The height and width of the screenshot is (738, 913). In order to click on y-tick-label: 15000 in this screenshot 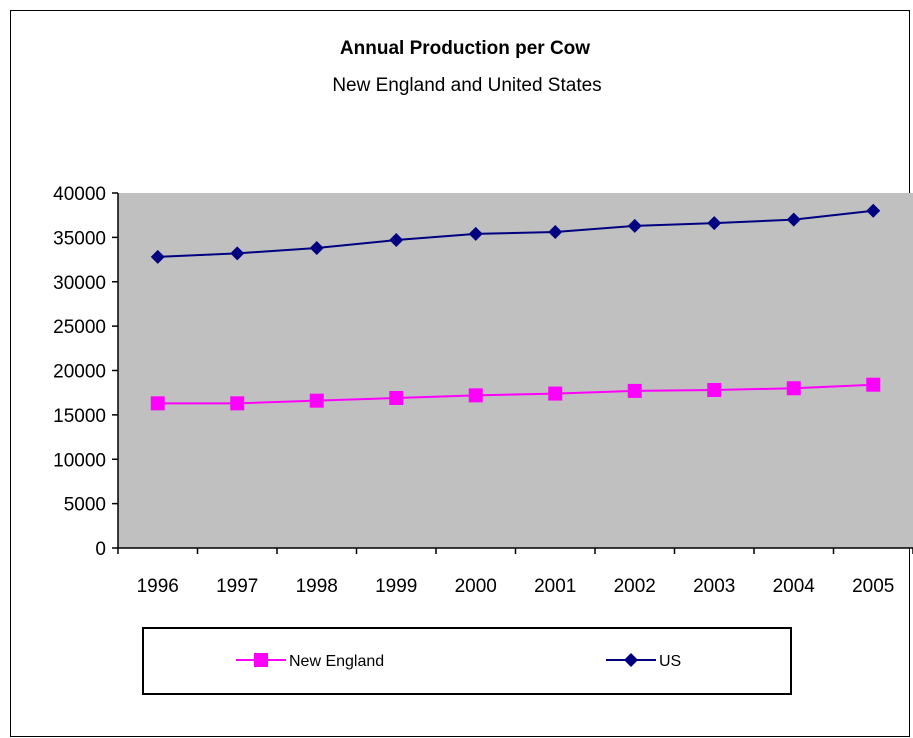, I will do `click(79, 416)`.